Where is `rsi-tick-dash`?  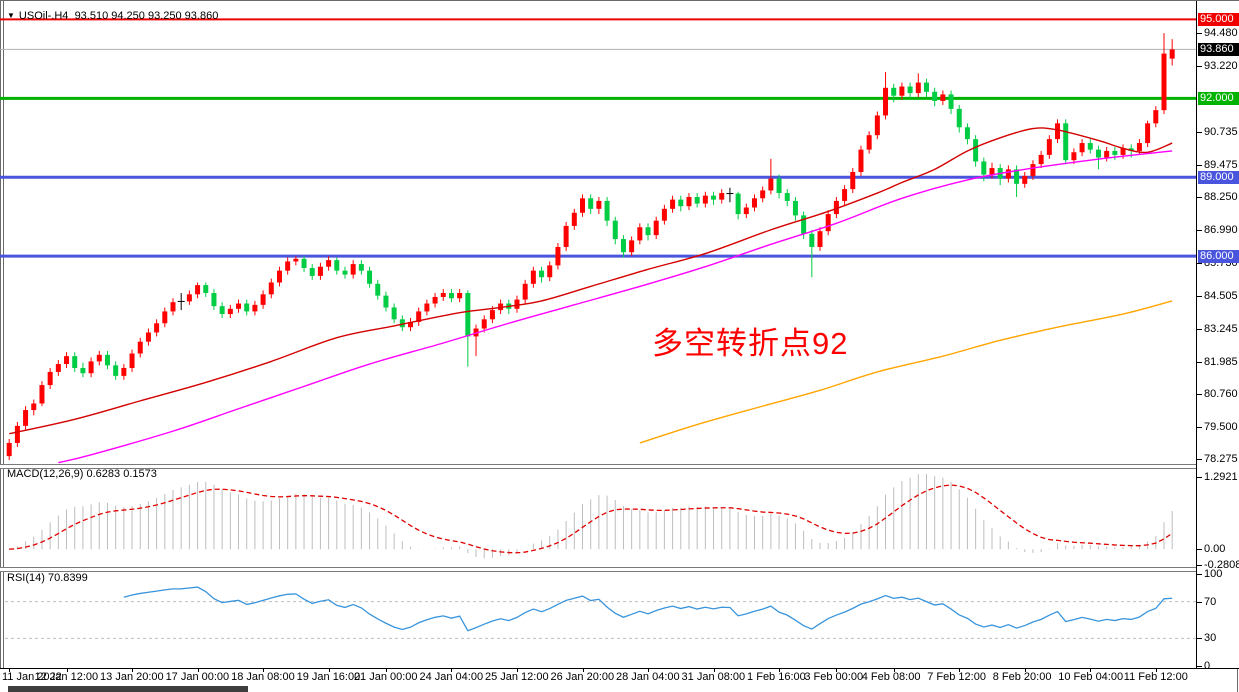
rsi-tick-dash is located at coordinates (1199, 666).